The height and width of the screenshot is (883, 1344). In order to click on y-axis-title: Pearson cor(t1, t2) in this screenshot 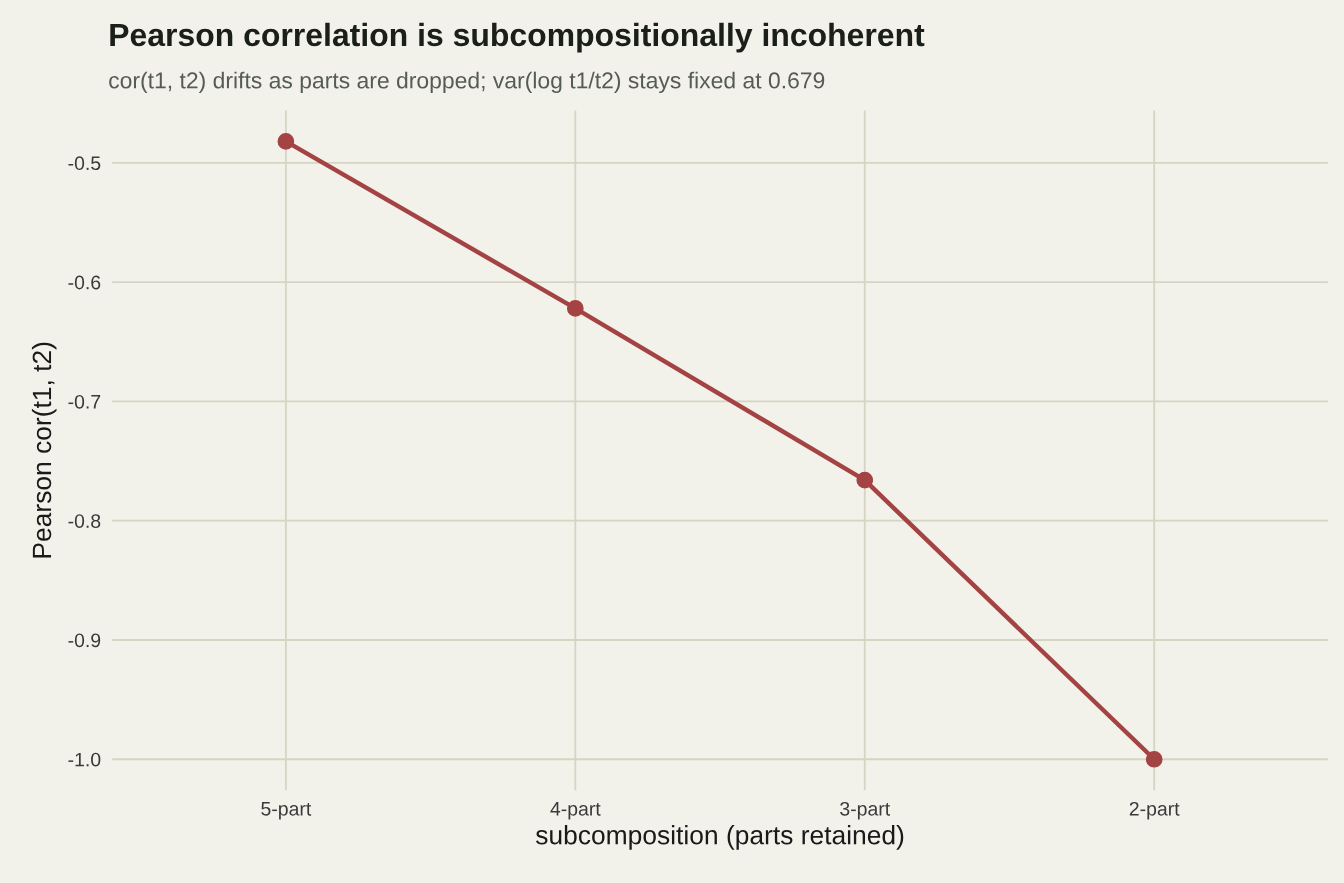, I will do `click(44, 450)`.